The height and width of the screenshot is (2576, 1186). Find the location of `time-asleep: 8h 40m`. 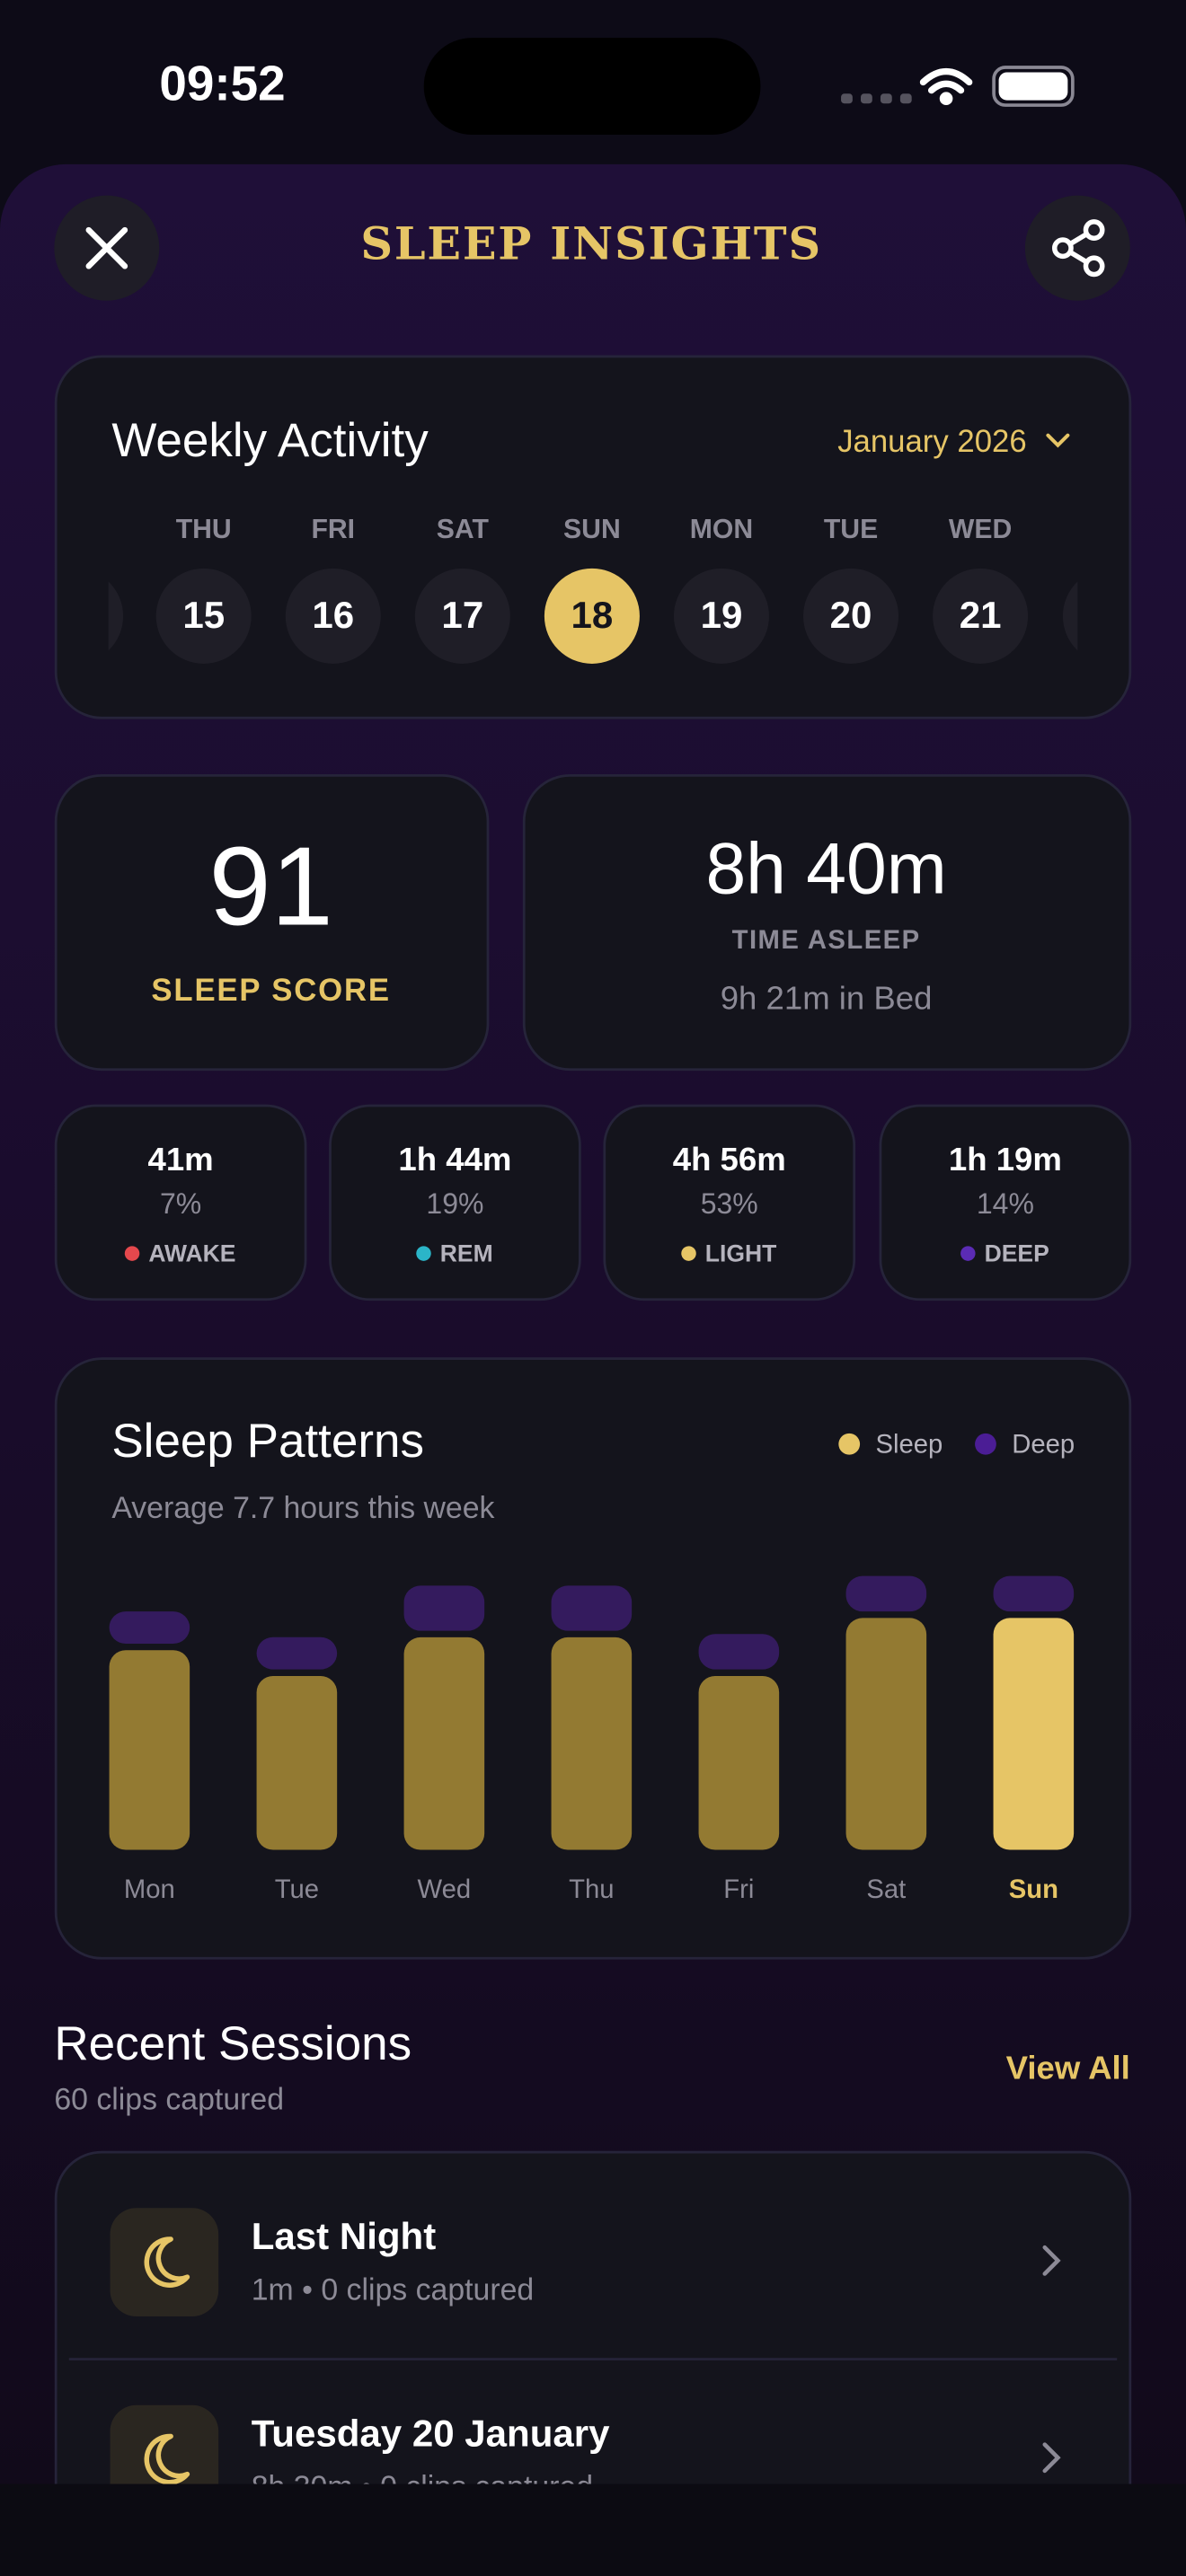

time-asleep: 8h 40m is located at coordinates (825, 868).